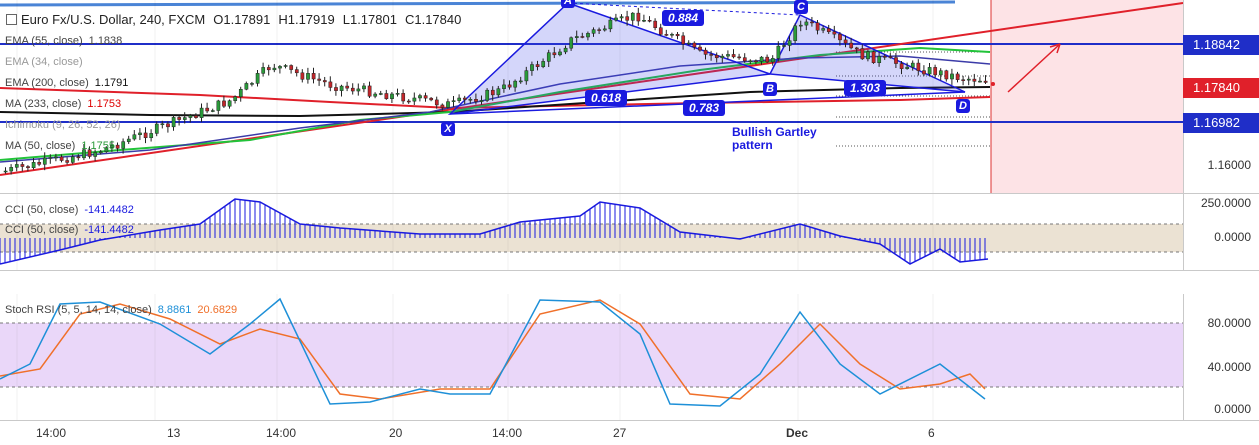 The width and height of the screenshot is (1259, 445). Describe the element at coordinates (44, 62) in the screenshot. I see `legend-ema34: EMA (34, close)` at that location.